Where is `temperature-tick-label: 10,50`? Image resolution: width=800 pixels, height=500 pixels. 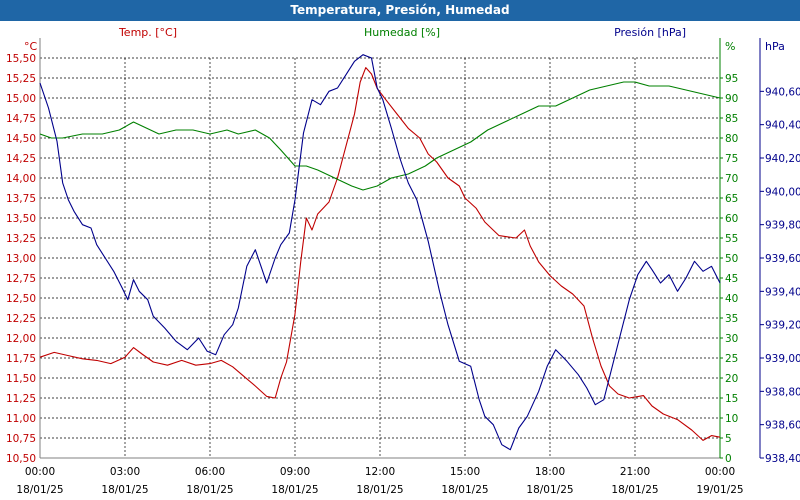 temperature-tick-label: 10,50 is located at coordinates (21, 459).